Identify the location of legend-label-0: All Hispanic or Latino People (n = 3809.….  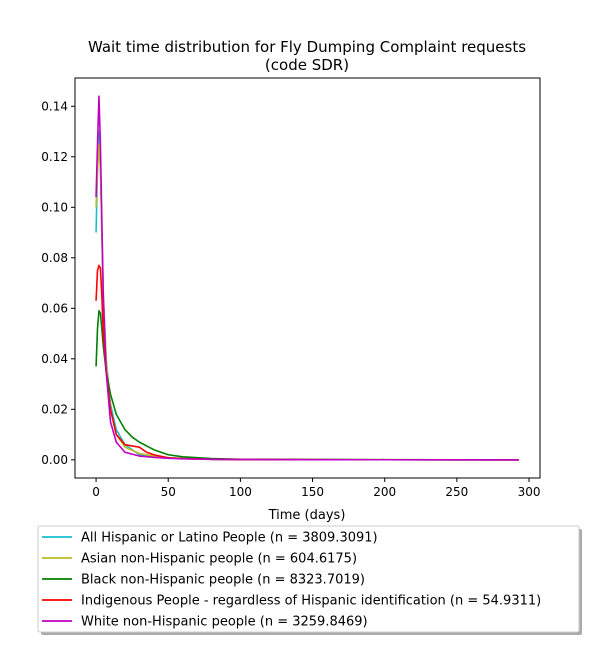
(229, 538).